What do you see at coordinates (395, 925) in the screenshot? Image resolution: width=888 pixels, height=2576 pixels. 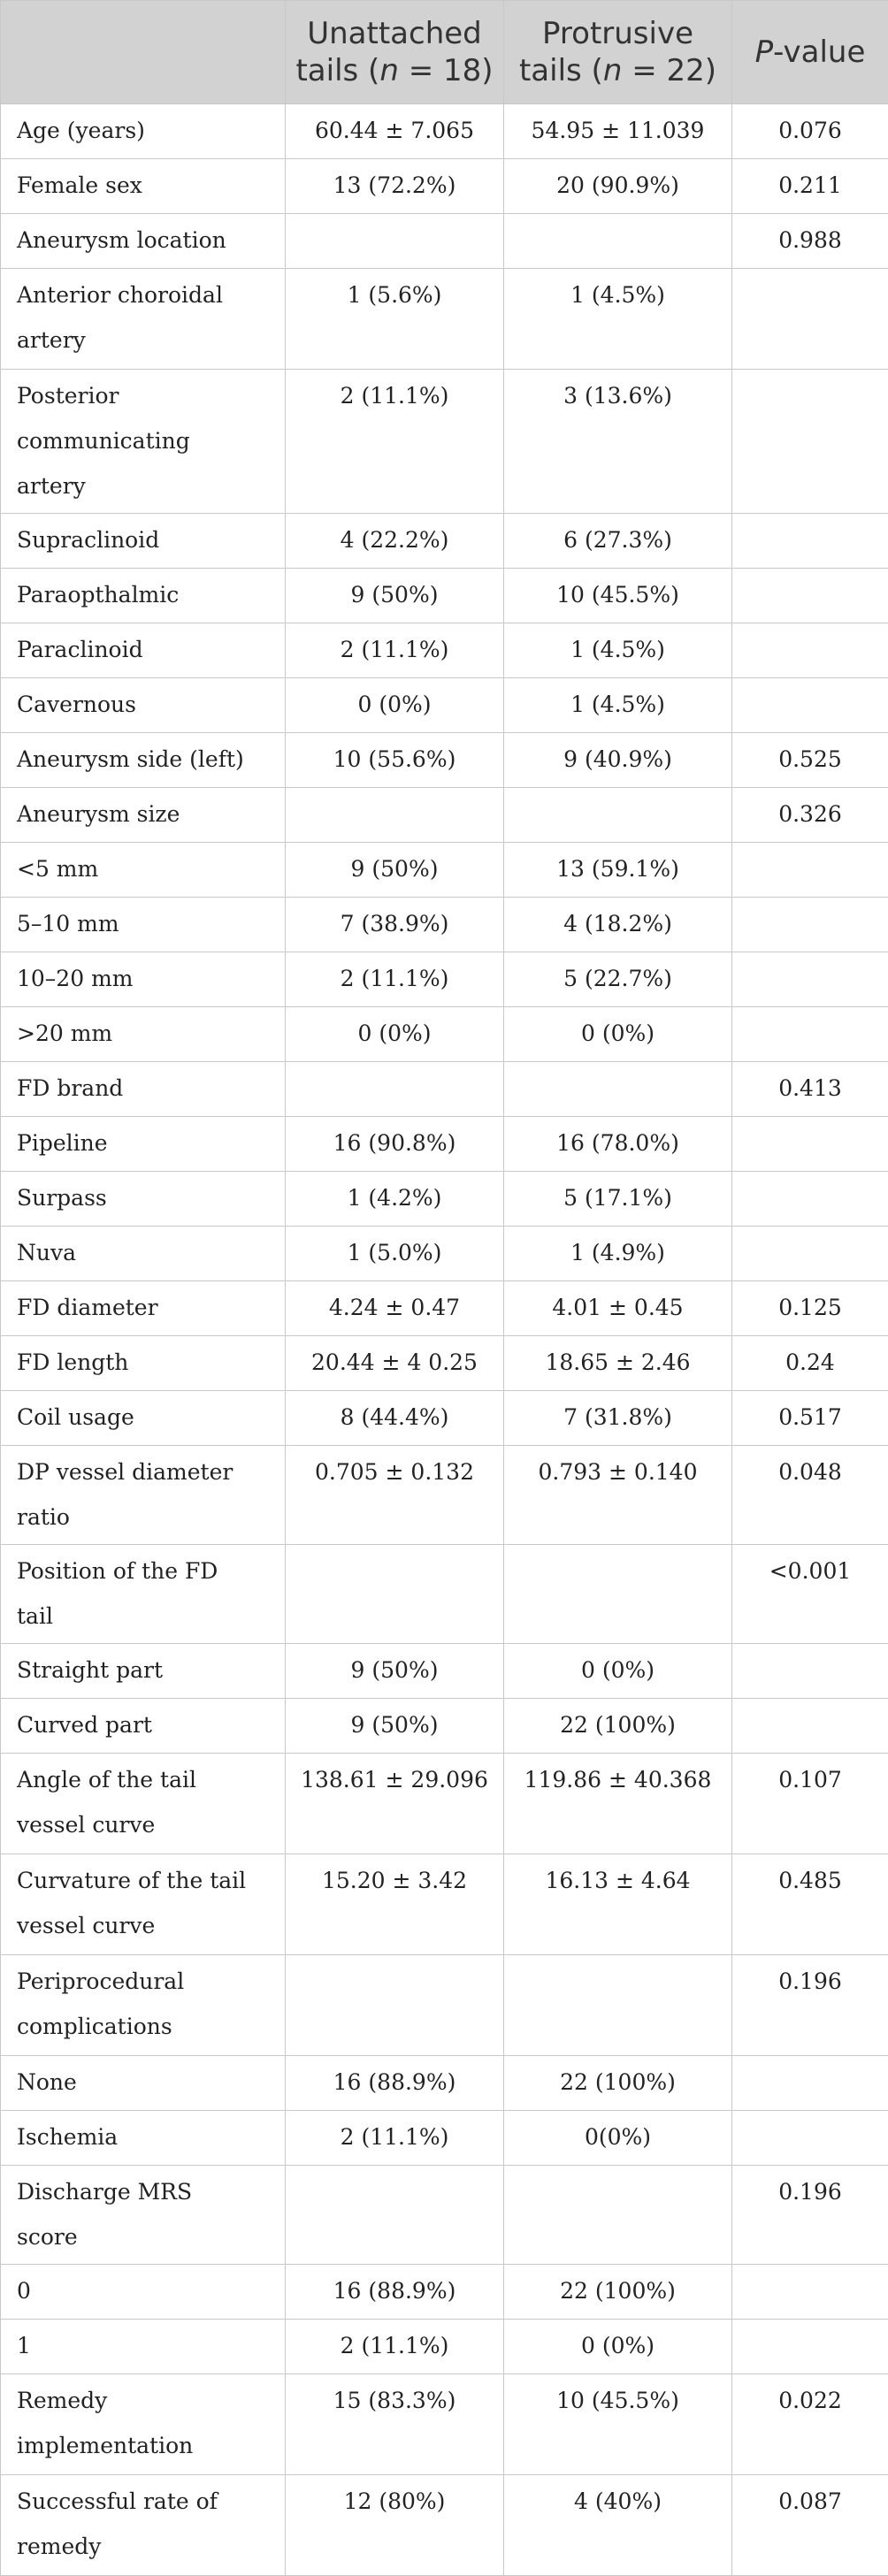 I see `unattached-value: 7 (38.9%)` at bounding box center [395, 925].